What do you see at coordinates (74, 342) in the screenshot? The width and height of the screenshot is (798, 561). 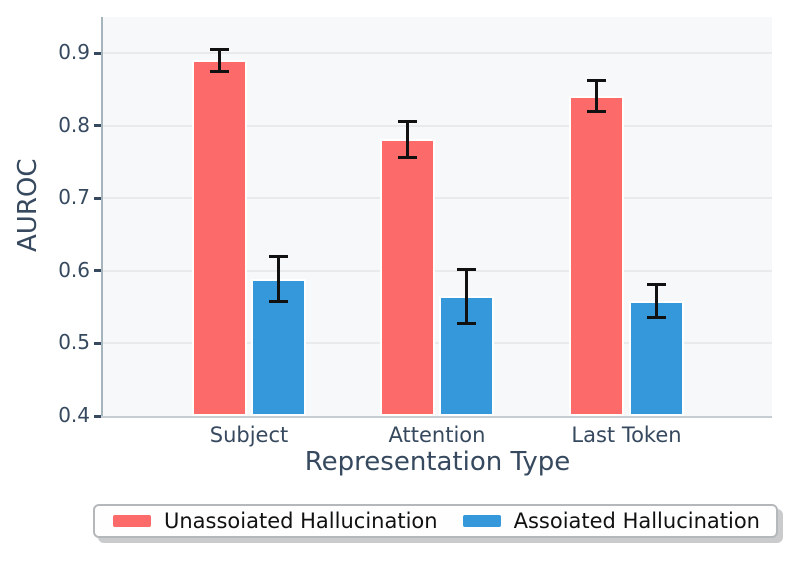 I see `y-tick-label: 0.5` at bounding box center [74, 342].